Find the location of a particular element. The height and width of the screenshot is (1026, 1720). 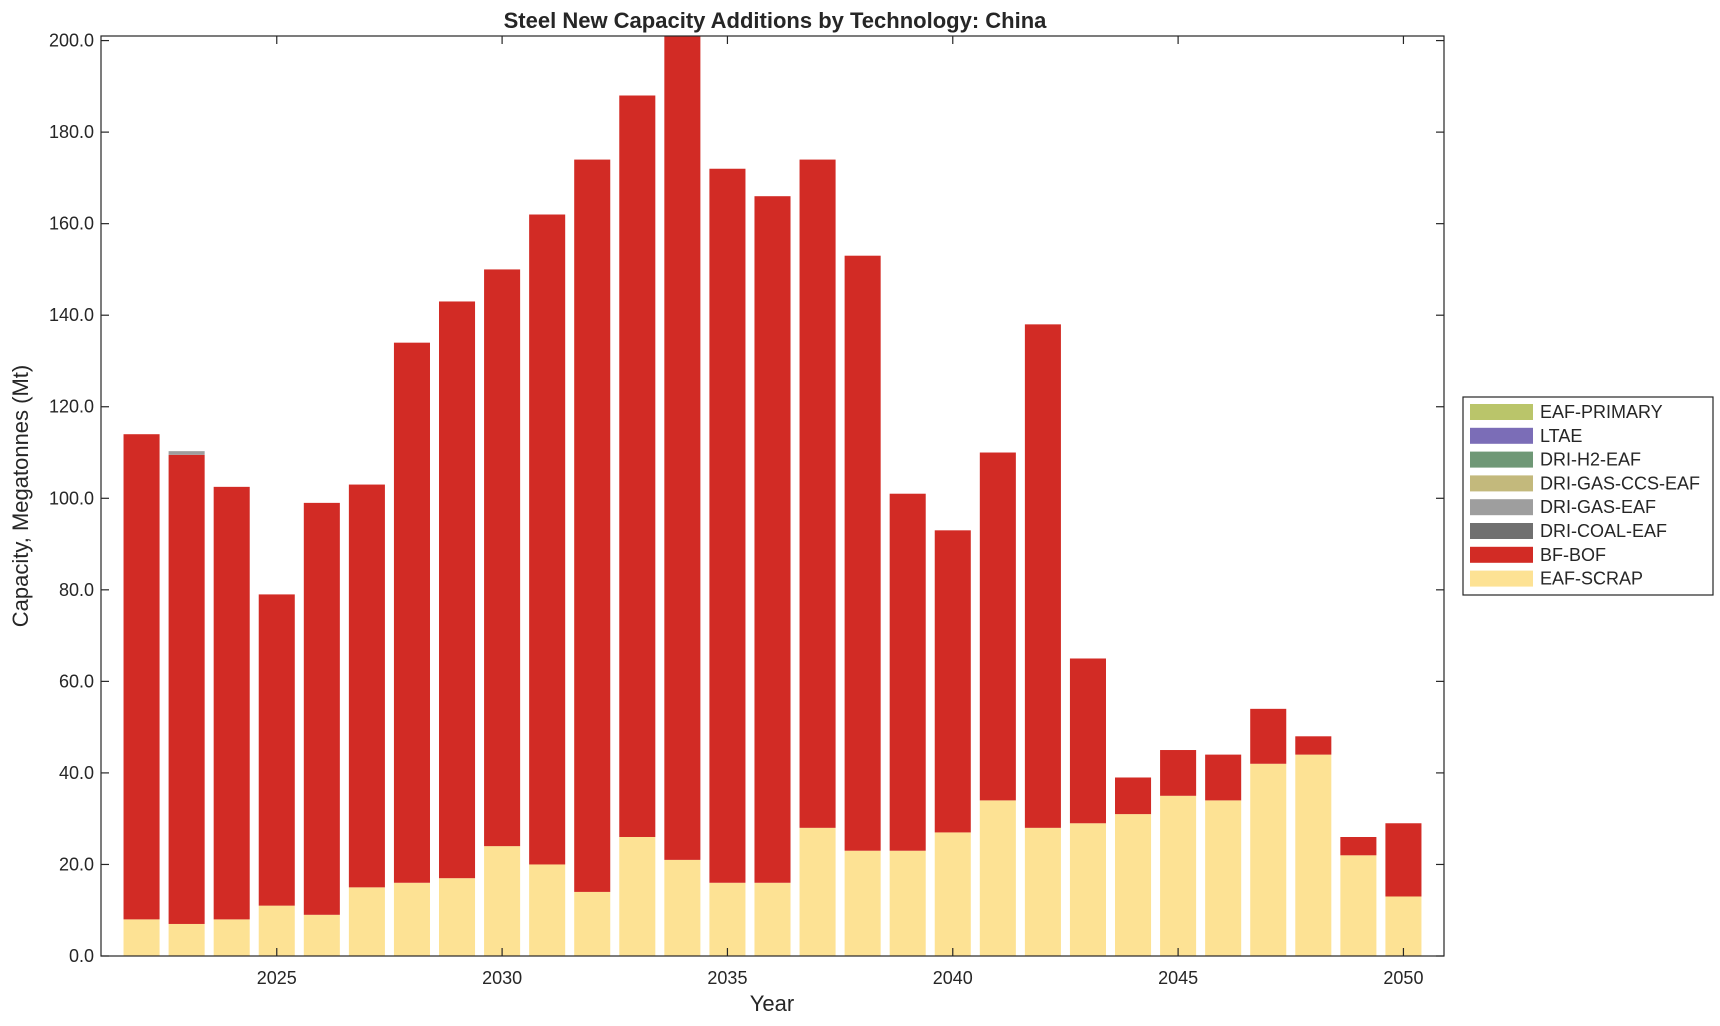

y-axis-label: Capacity, Megatonnes (Mt) is located at coordinates (20, 496).